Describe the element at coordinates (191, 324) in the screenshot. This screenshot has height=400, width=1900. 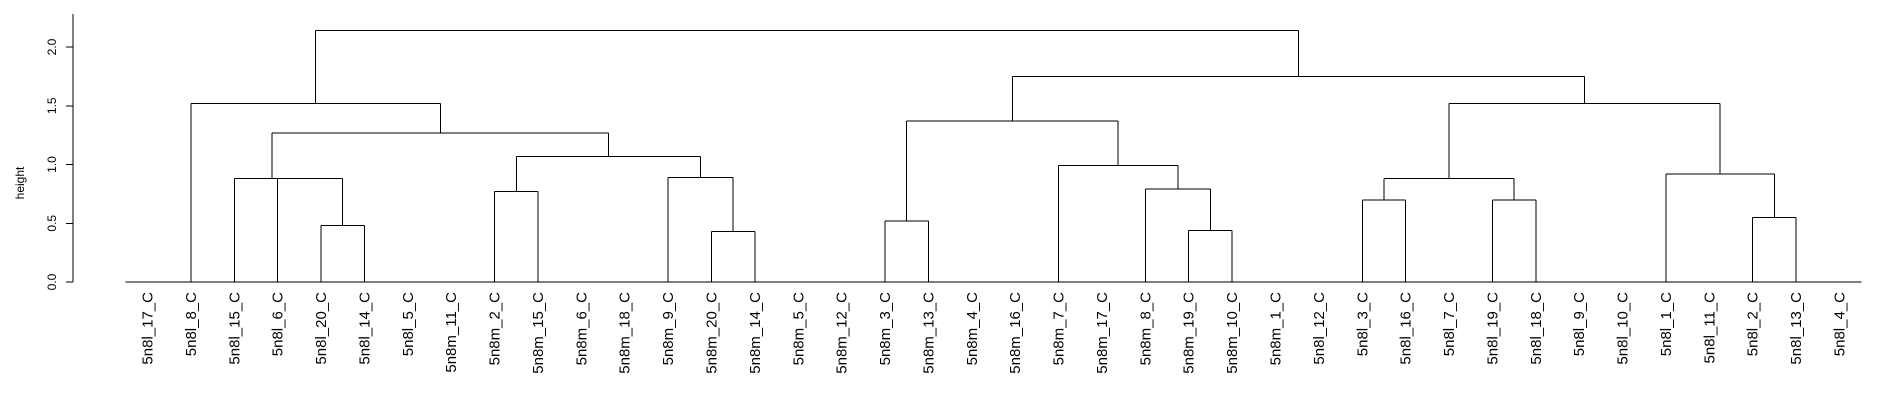
I see `leaf-label: 5n8l_8_C` at that location.